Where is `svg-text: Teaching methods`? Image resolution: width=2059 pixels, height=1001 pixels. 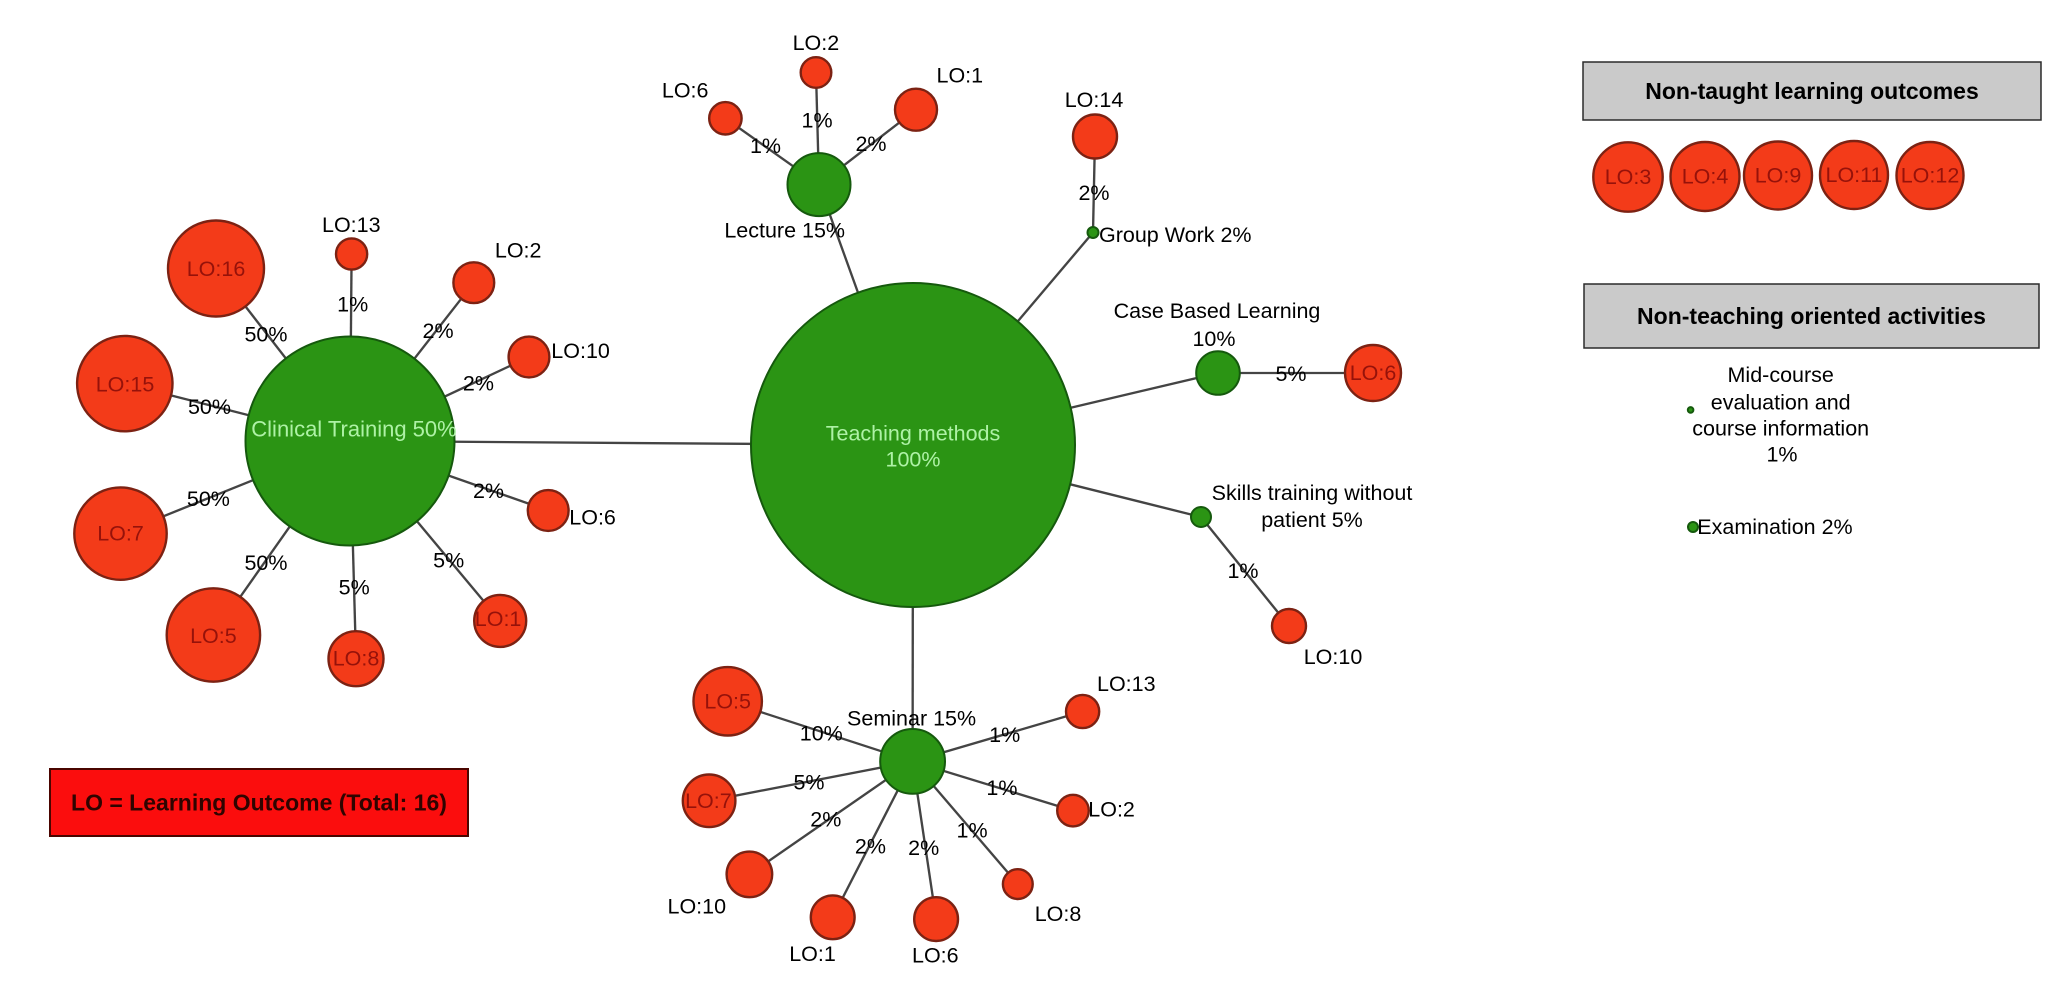 svg-text: Teaching methods is located at coordinates (913, 434).